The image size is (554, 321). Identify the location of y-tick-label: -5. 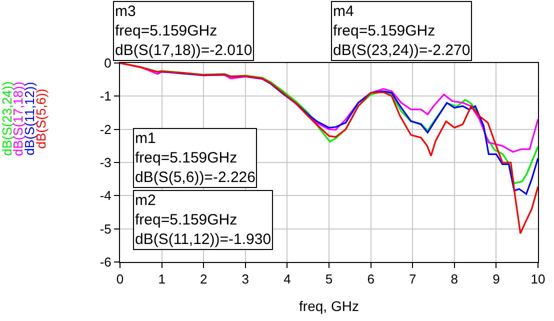
(106, 228).